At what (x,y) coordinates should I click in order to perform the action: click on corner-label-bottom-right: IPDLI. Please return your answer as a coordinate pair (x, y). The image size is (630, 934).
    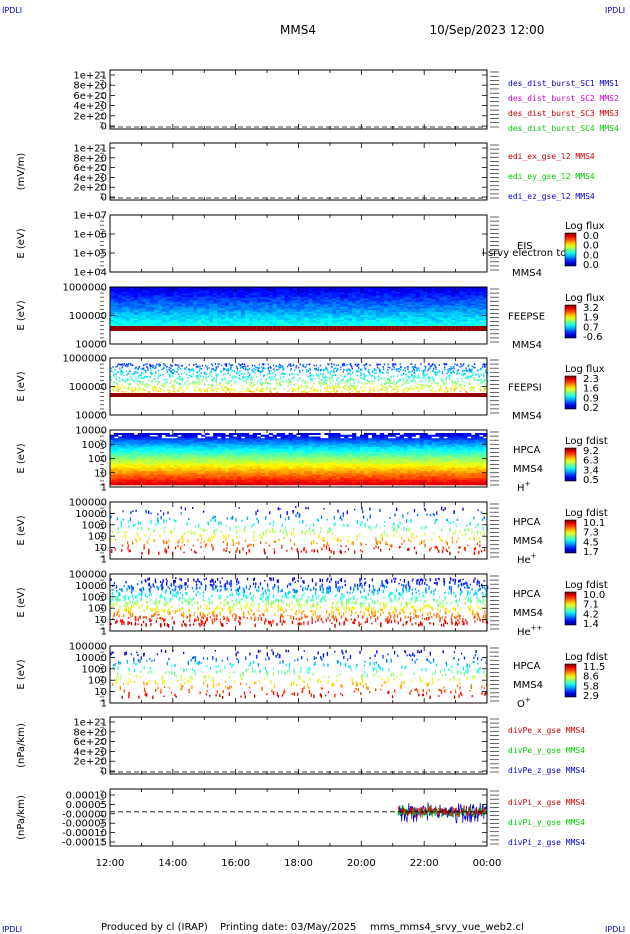
    Looking at the image, I should click on (615, 929).